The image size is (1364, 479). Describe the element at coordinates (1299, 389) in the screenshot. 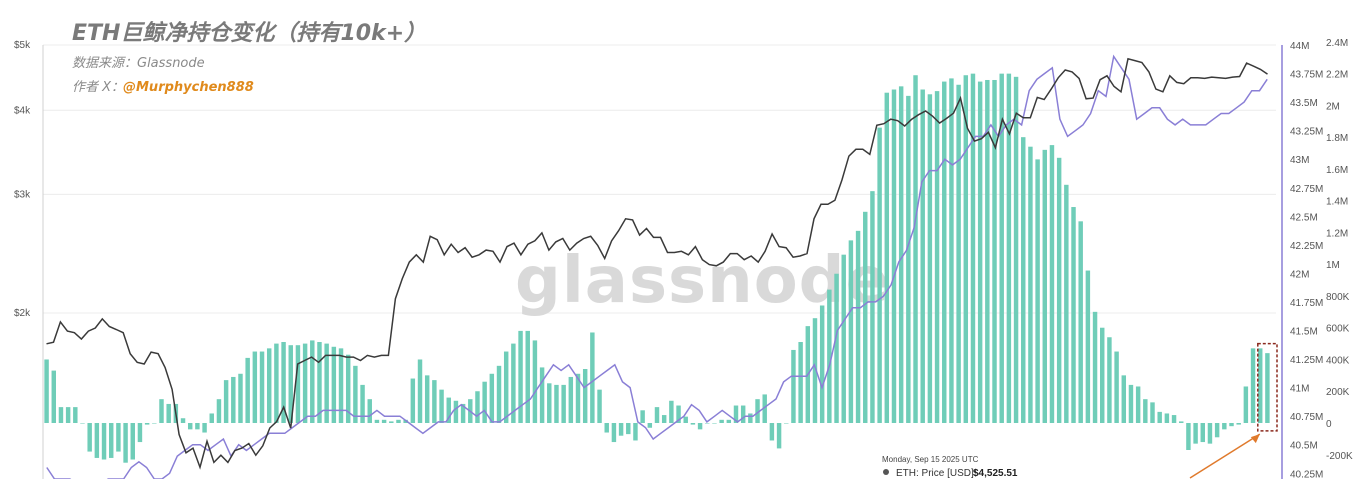

I see `mid-tick-label: 41M` at that location.